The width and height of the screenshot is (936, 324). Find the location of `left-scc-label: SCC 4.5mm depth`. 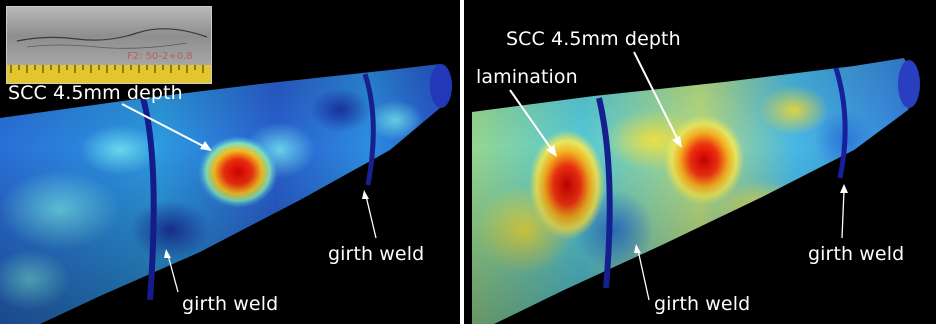

left-scc-label: SCC 4.5mm depth is located at coordinates (95, 93).